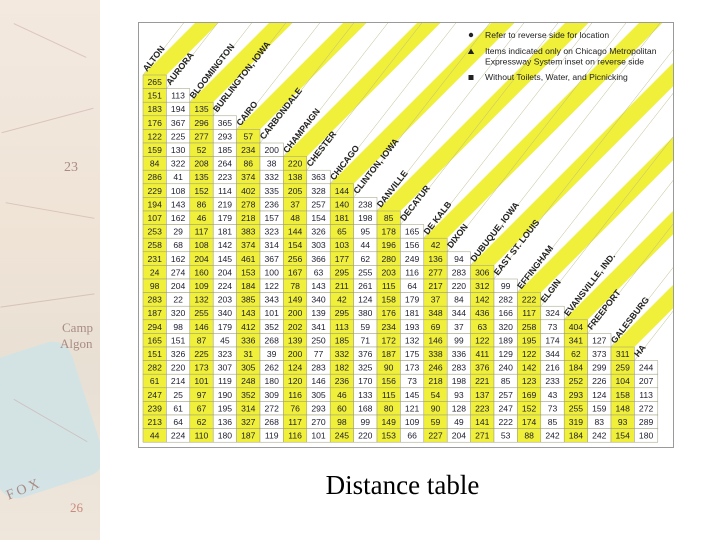  Describe the element at coordinates (436, 327) in the screenshot. I see `distance-value: 69` at that location.